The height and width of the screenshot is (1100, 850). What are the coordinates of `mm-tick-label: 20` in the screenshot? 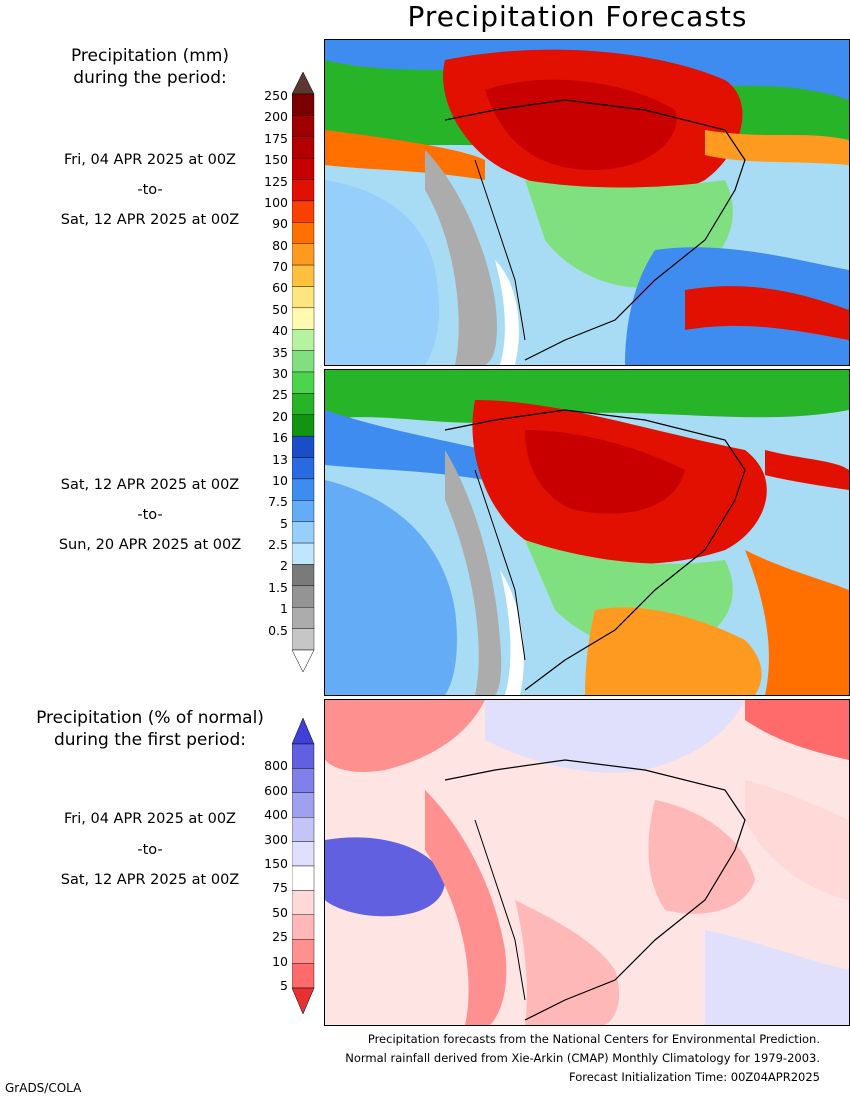 It's located at (280, 416).